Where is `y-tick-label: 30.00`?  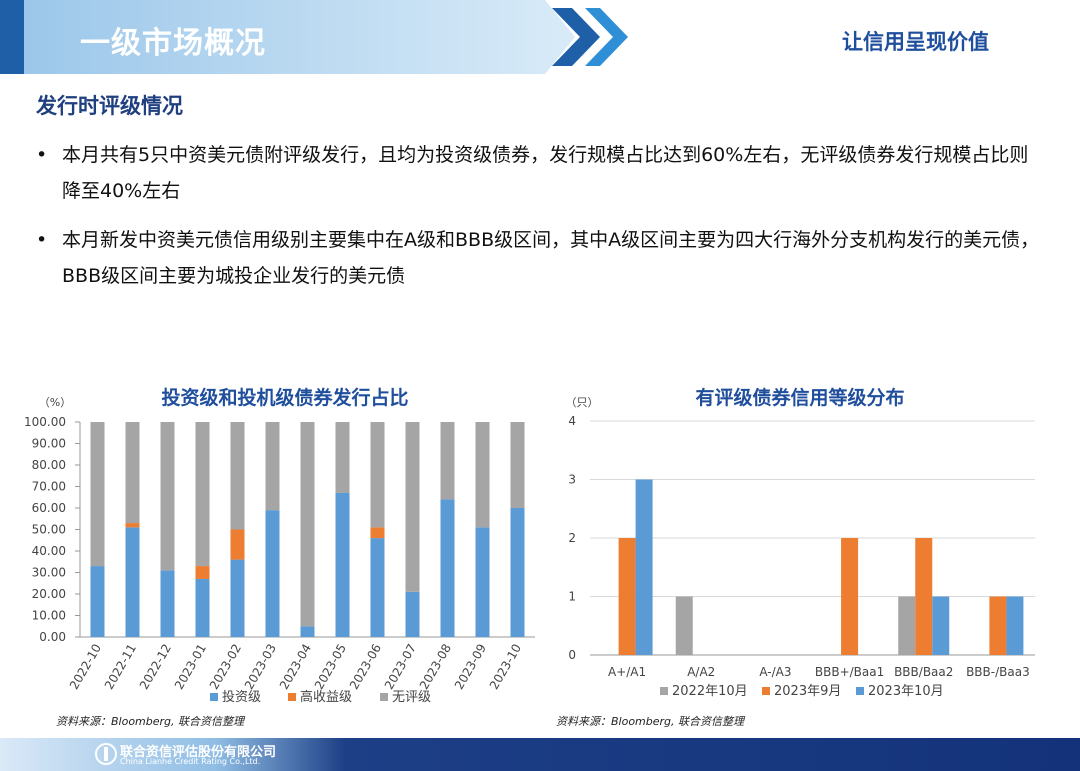
y-tick-label: 30.00 is located at coordinates (49, 573).